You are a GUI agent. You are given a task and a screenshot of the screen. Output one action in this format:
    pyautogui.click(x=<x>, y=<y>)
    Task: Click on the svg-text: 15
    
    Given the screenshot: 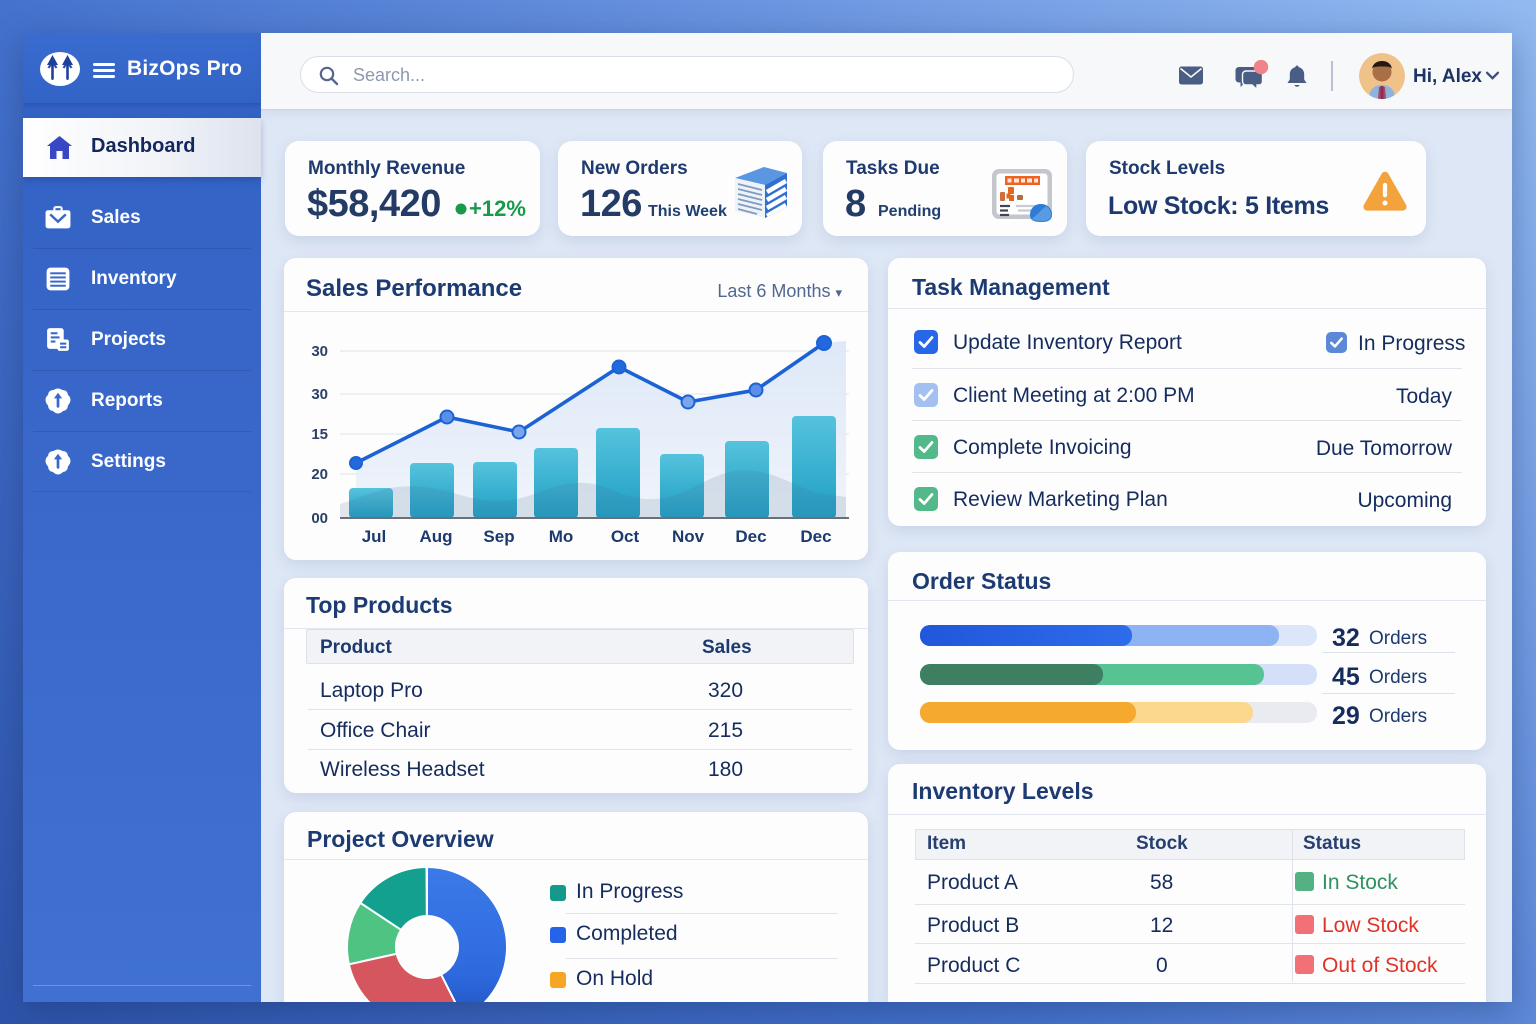 What is the action you would take?
    pyautogui.click(x=319, y=434)
    